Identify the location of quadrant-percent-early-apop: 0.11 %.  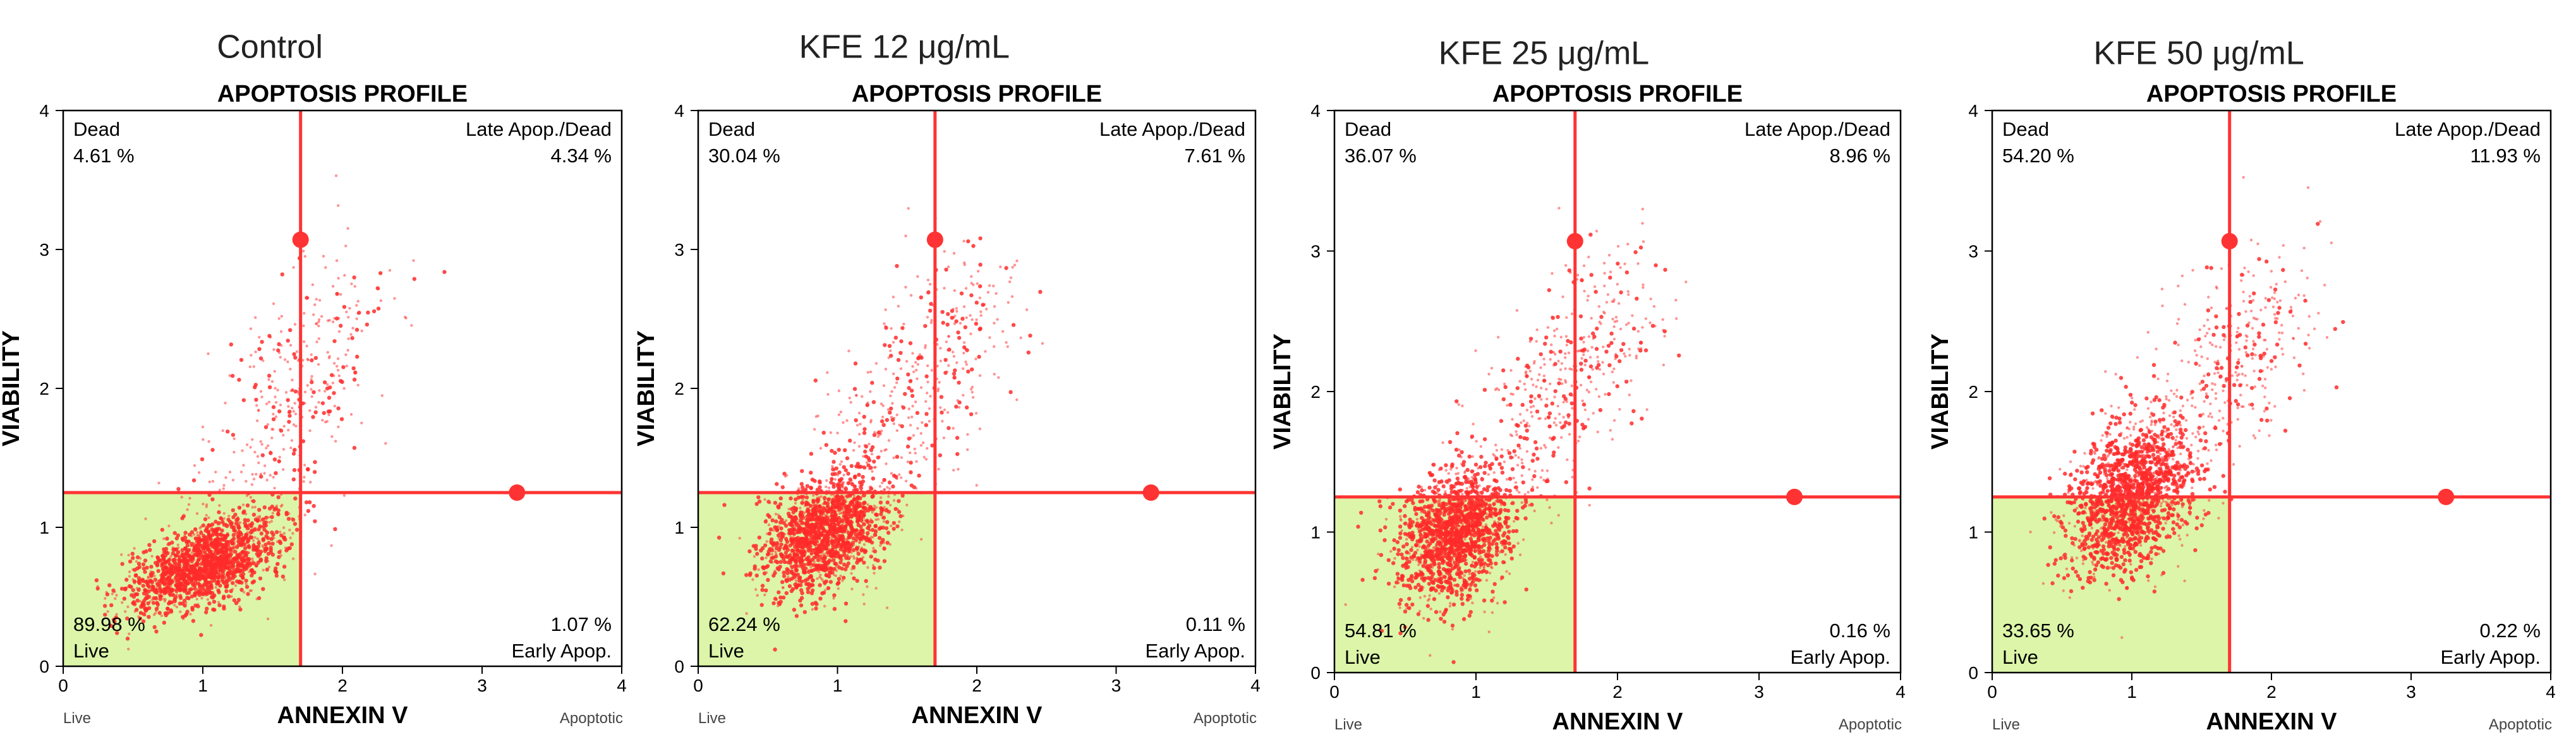
(1215, 624).